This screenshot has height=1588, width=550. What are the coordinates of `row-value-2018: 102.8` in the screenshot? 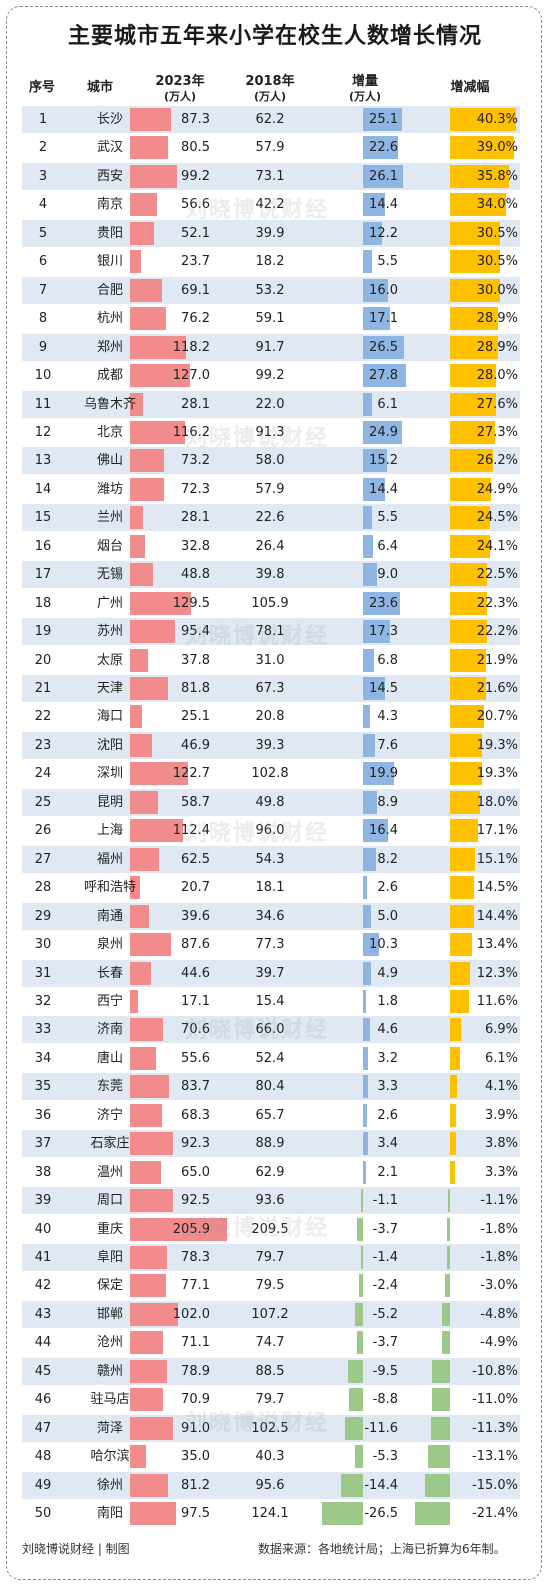 It's located at (270, 774).